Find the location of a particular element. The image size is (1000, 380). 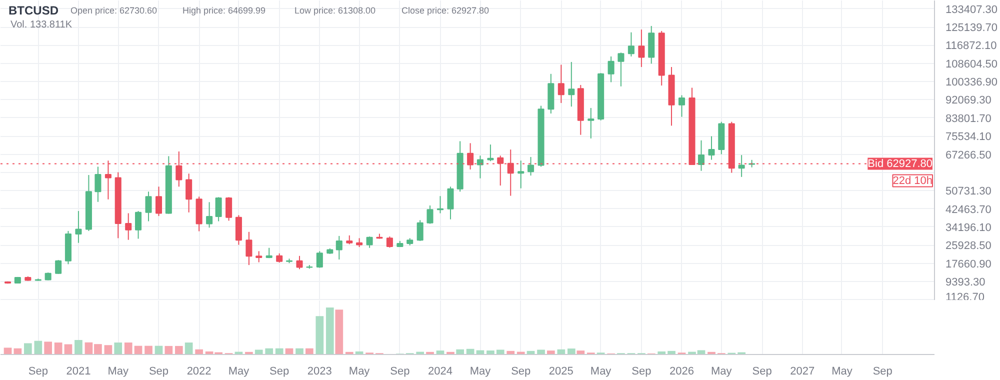

chart-title: BTCUSD is located at coordinates (33, 11).